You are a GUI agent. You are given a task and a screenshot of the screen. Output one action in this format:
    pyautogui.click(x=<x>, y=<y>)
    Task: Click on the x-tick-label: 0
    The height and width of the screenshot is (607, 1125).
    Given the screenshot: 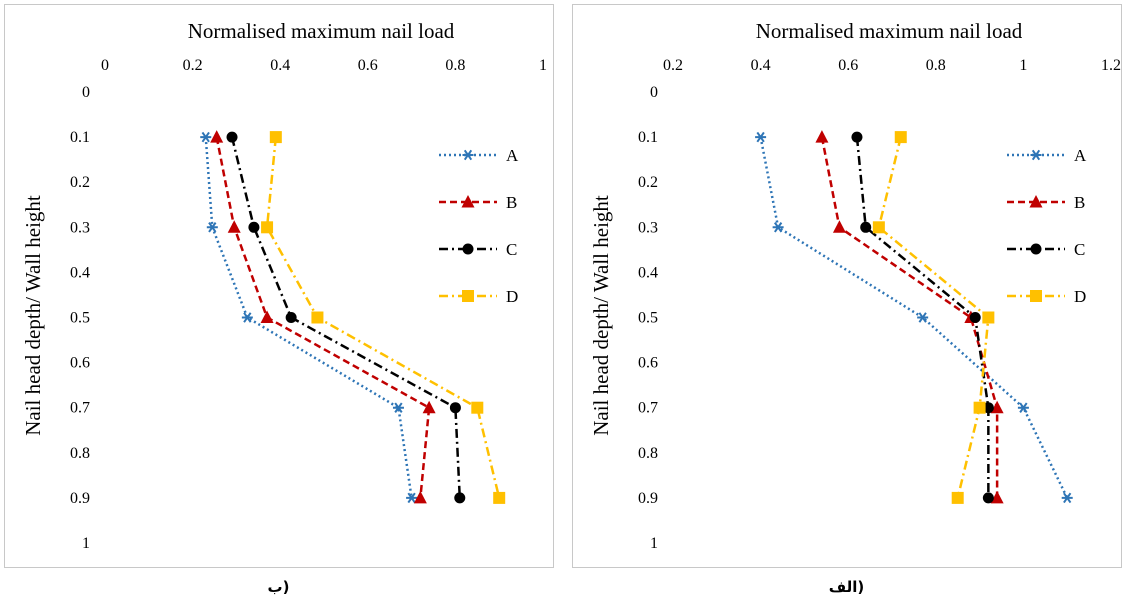 What is the action you would take?
    pyautogui.click(x=105, y=65)
    